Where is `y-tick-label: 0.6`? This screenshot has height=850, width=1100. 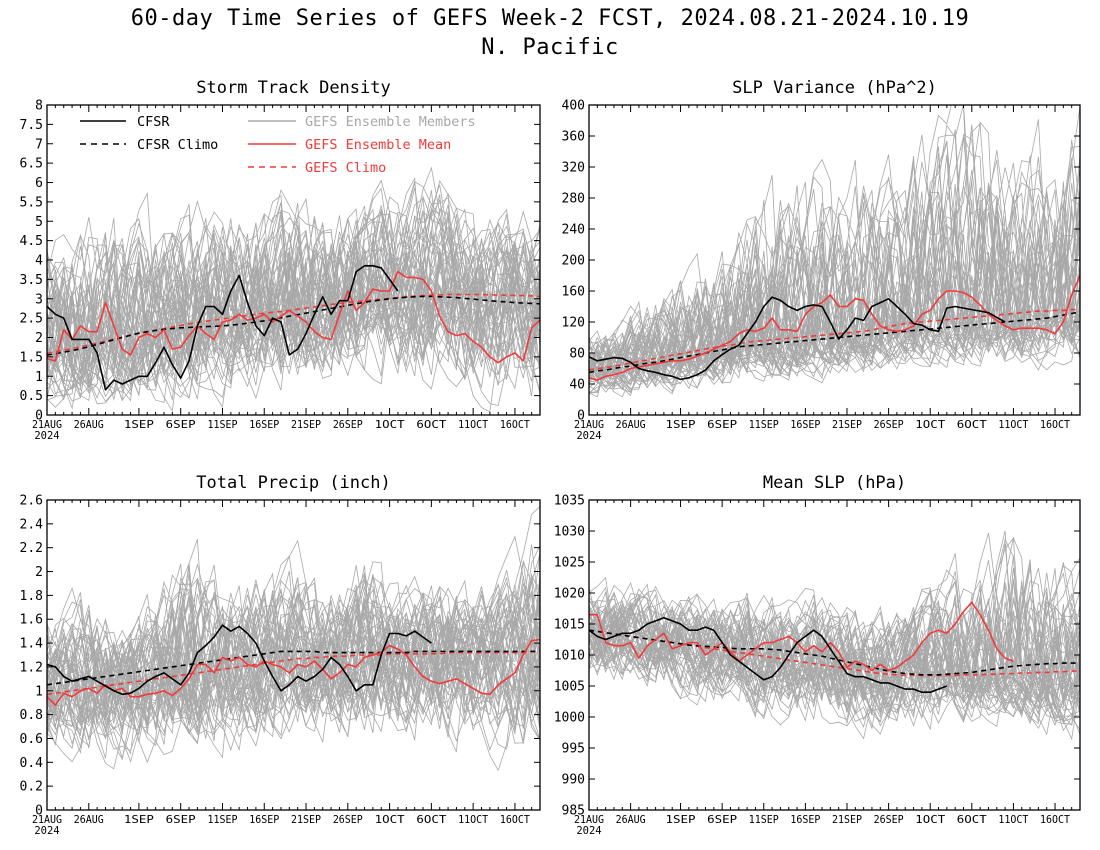 y-tick-label: 0.6 is located at coordinates (31, 739).